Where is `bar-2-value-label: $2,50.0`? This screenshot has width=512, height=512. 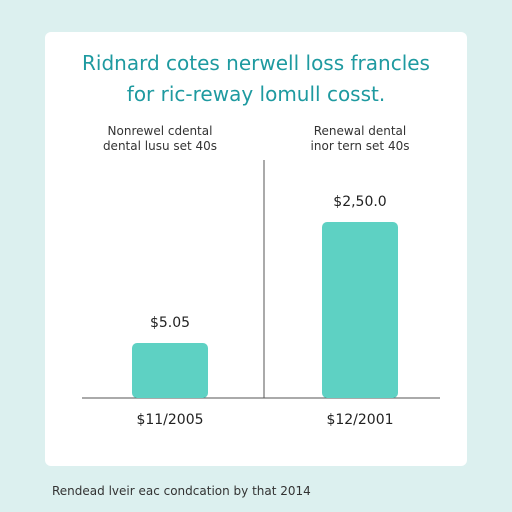
bar-2-value-label: $2,50.0 is located at coordinates (359, 202).